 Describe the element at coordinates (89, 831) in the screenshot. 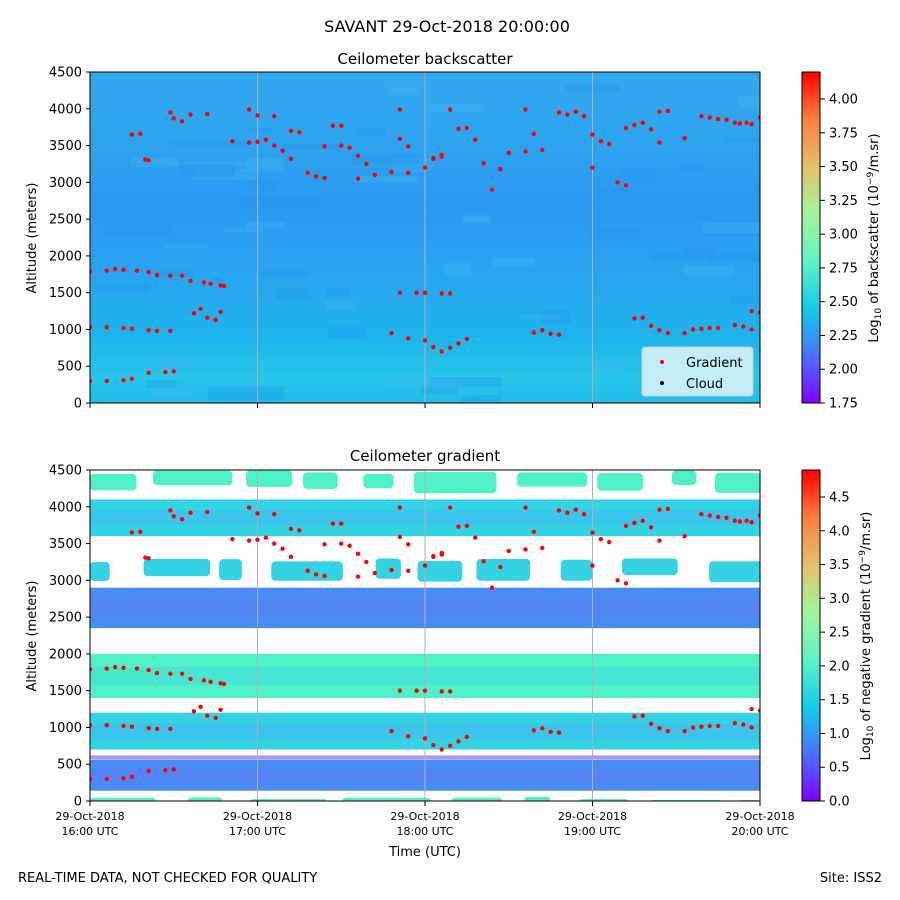

I see `x-tick-label-time: 16:00 UTC` at that location.